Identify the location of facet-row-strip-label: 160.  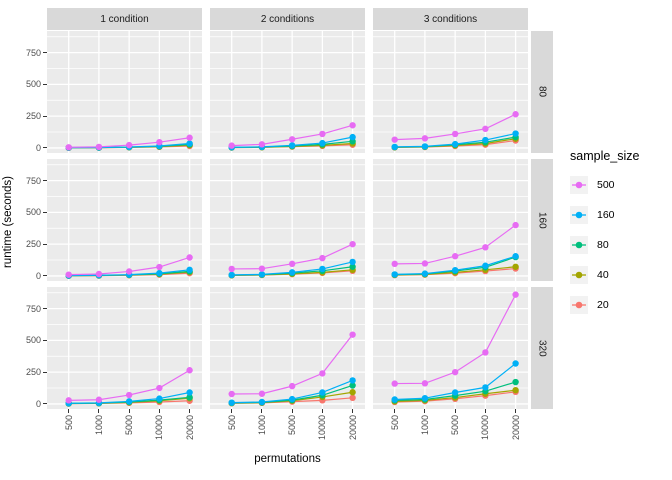
(542, 220).